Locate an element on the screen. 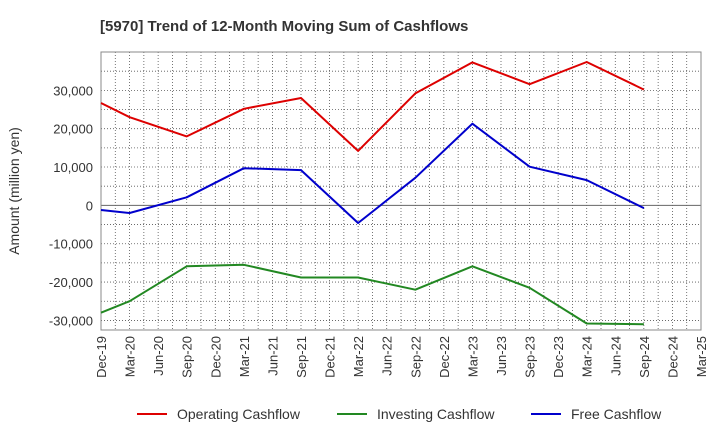 Image resolution: width=720 pixels, height=445 pixels. x-tick-label: Dec-22 is located at coordinates (444, 357).